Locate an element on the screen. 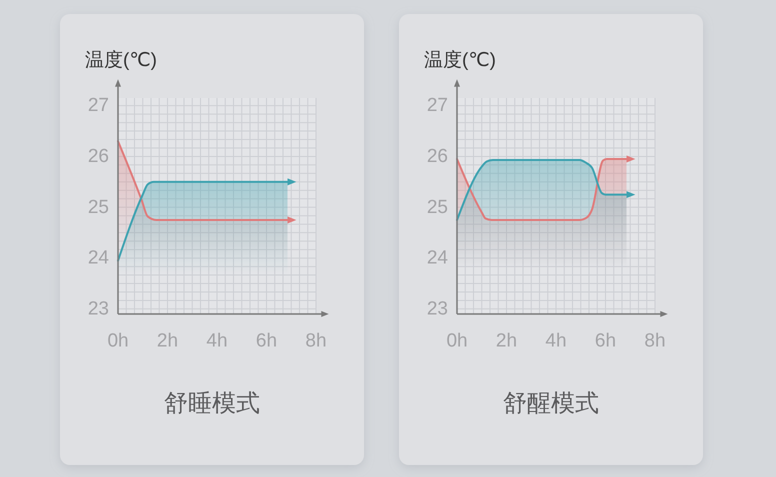 This screenshot has height=477, width=776. text: 舒睡模式 is located at coordinates (212, 403).